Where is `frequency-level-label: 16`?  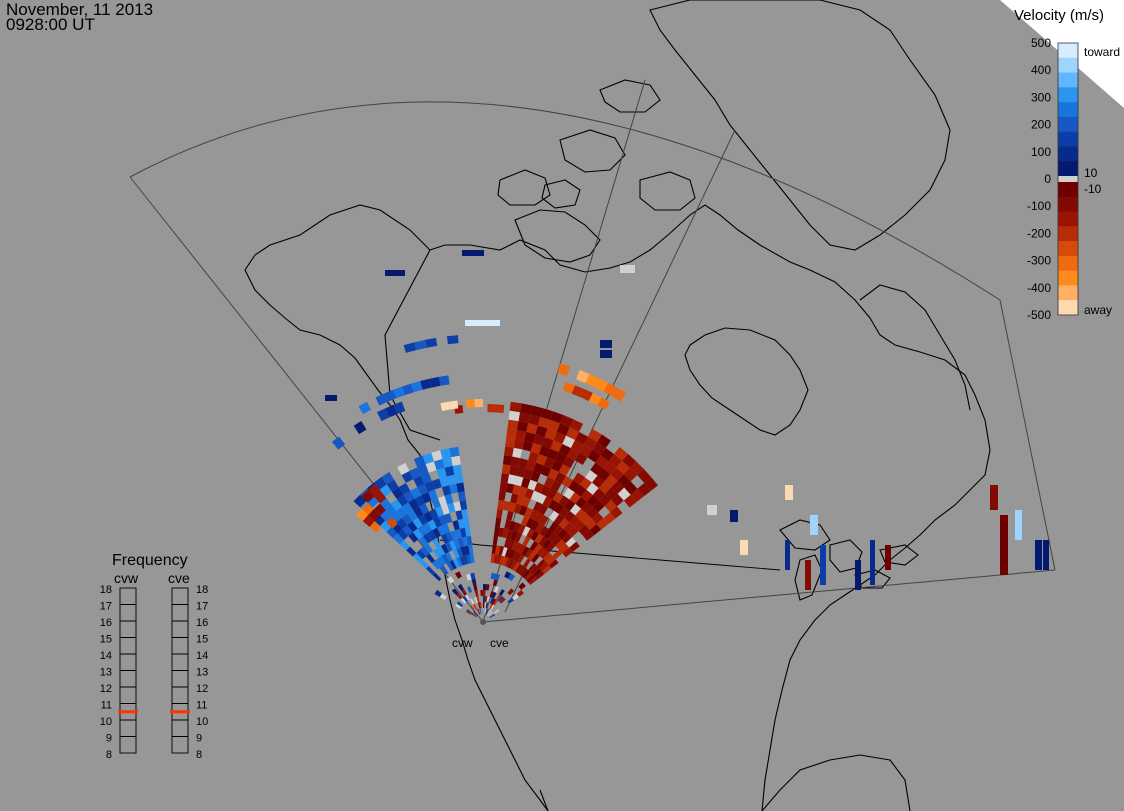 frequency-level-label: 16 is located at coordinates (106, 623).